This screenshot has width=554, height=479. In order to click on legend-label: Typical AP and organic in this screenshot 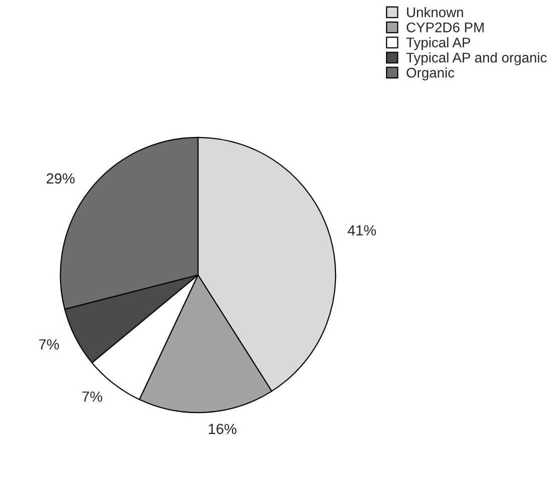, I will do `click(476, 59)`.